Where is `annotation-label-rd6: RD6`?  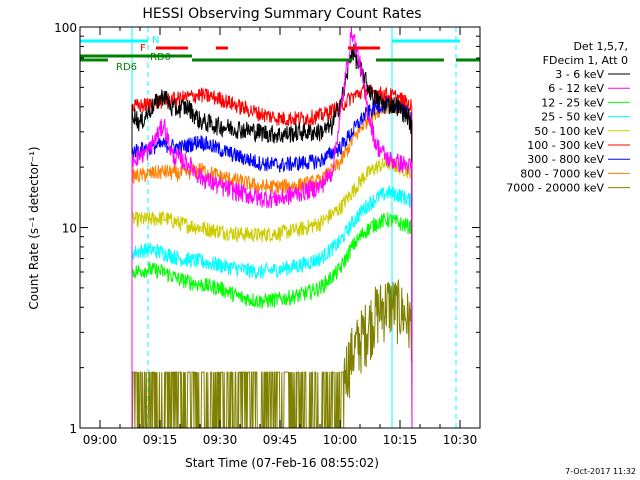
annotation-label-rd6: RD6 is located at coordinates (126, 67).